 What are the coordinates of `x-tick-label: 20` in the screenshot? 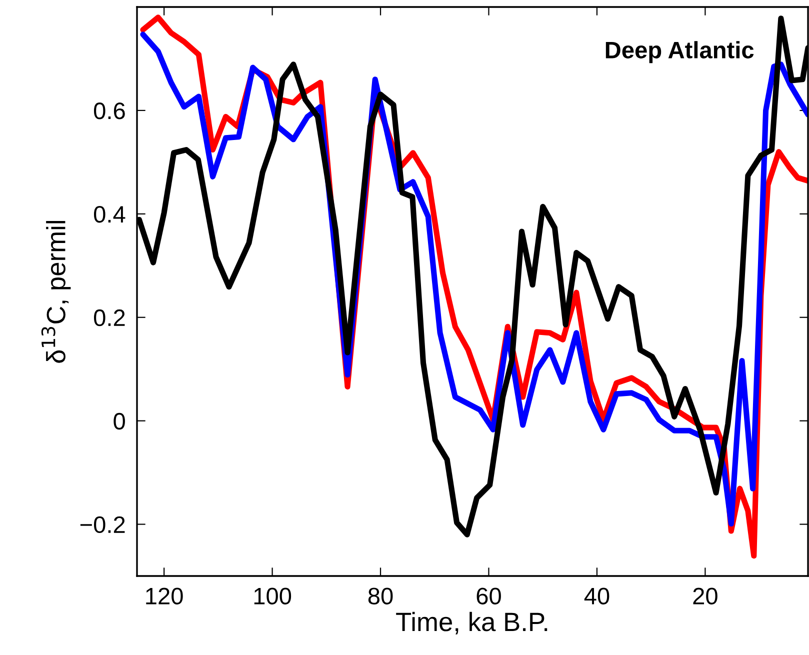 It's located at (705, 596).